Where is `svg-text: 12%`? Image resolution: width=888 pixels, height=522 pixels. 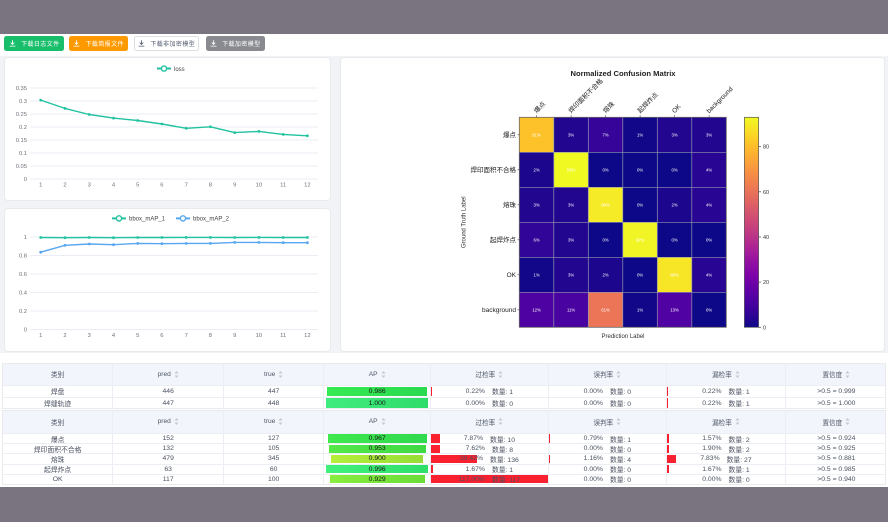 svg-text: 12% is located at coordinates (536, 309).